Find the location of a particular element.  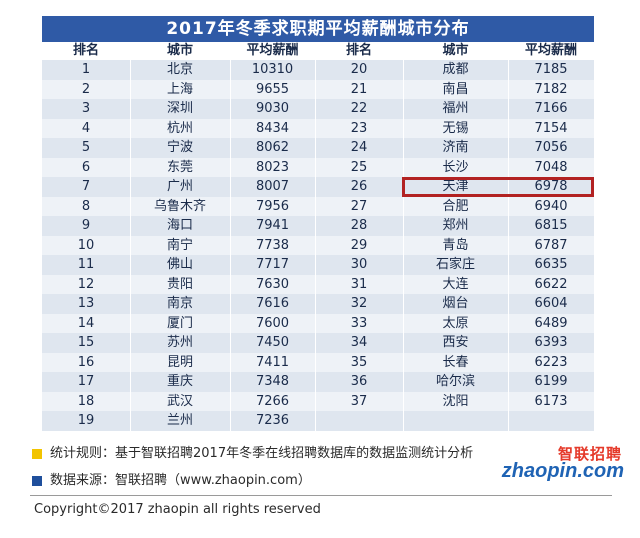

right-rank-cell: 23 is located at coordinates (359, 128).